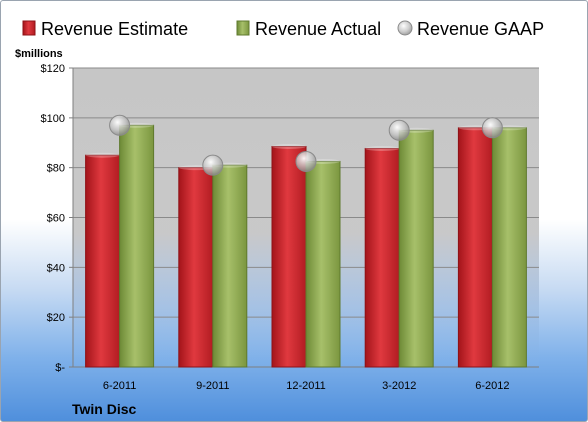 The height and width of the screenshot is (422, 588). What do you see at coordinates (480, 29) in the screenshot?
I see `legend-label-revenue-gaap: Revenue GAAP` at bounding box center [480, 29].